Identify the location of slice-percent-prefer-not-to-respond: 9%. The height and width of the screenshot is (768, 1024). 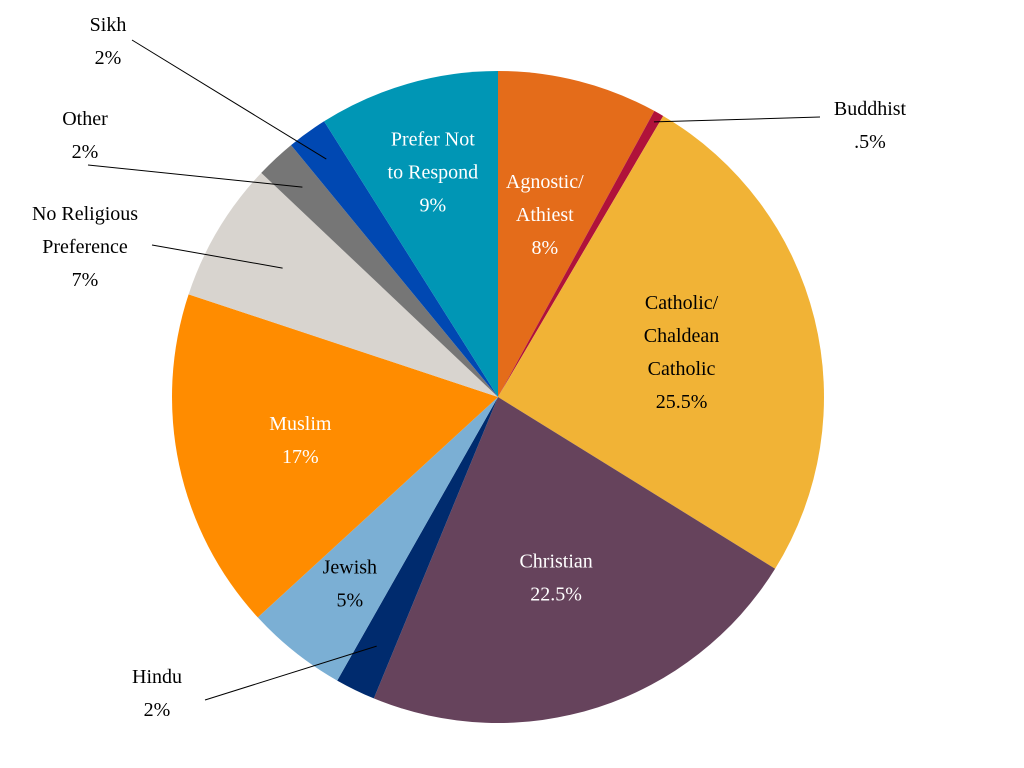
(432, 206).